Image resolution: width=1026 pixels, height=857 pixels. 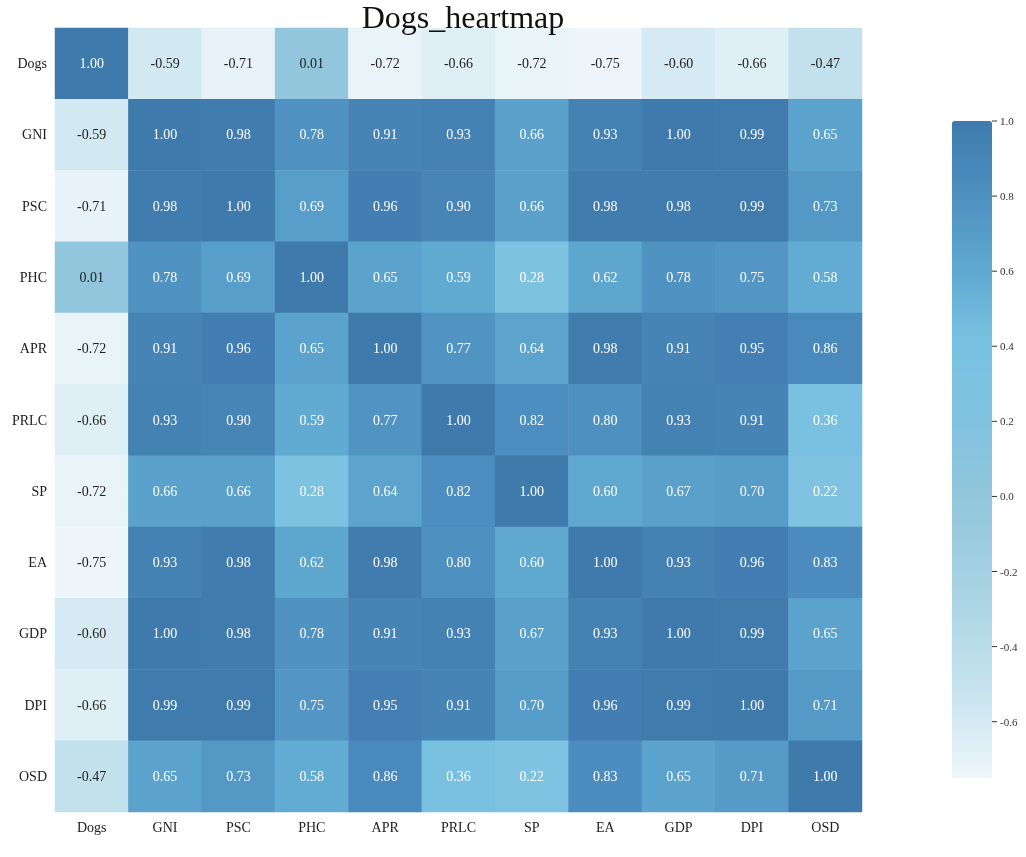 What do you see at coordinates (33, 634) in the screenshot?
I see `y-tick-label: GDP` at bounding box center [33, 634].